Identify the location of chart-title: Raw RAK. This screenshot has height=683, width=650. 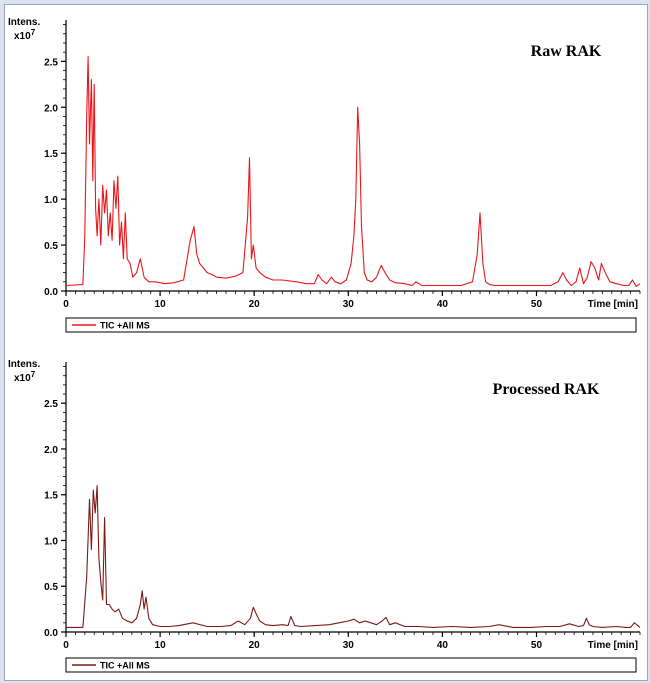
(566, 51).